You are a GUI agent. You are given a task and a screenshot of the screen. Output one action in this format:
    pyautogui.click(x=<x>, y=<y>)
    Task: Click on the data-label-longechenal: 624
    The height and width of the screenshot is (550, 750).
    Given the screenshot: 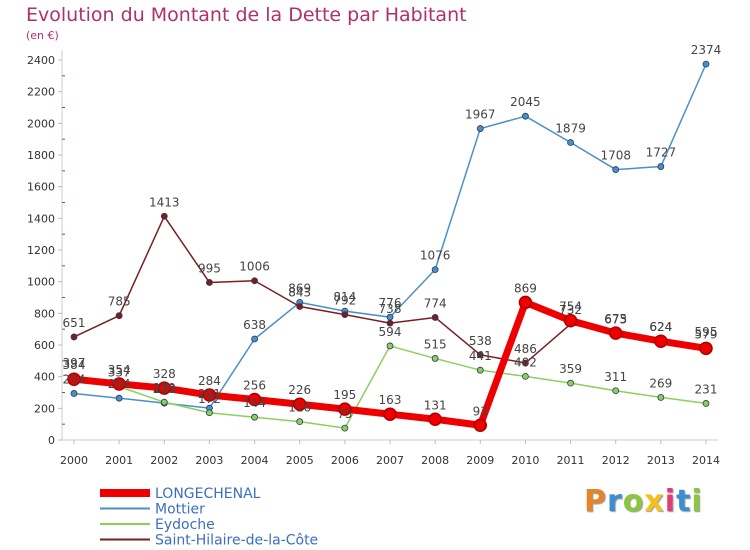 What is the action you would take?
    pyautogui.click(x=660, y=327)
    